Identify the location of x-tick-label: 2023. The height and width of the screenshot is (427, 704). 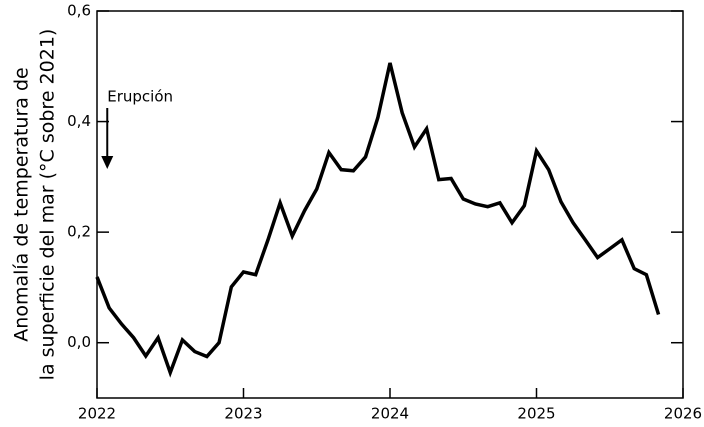
(243, 414).